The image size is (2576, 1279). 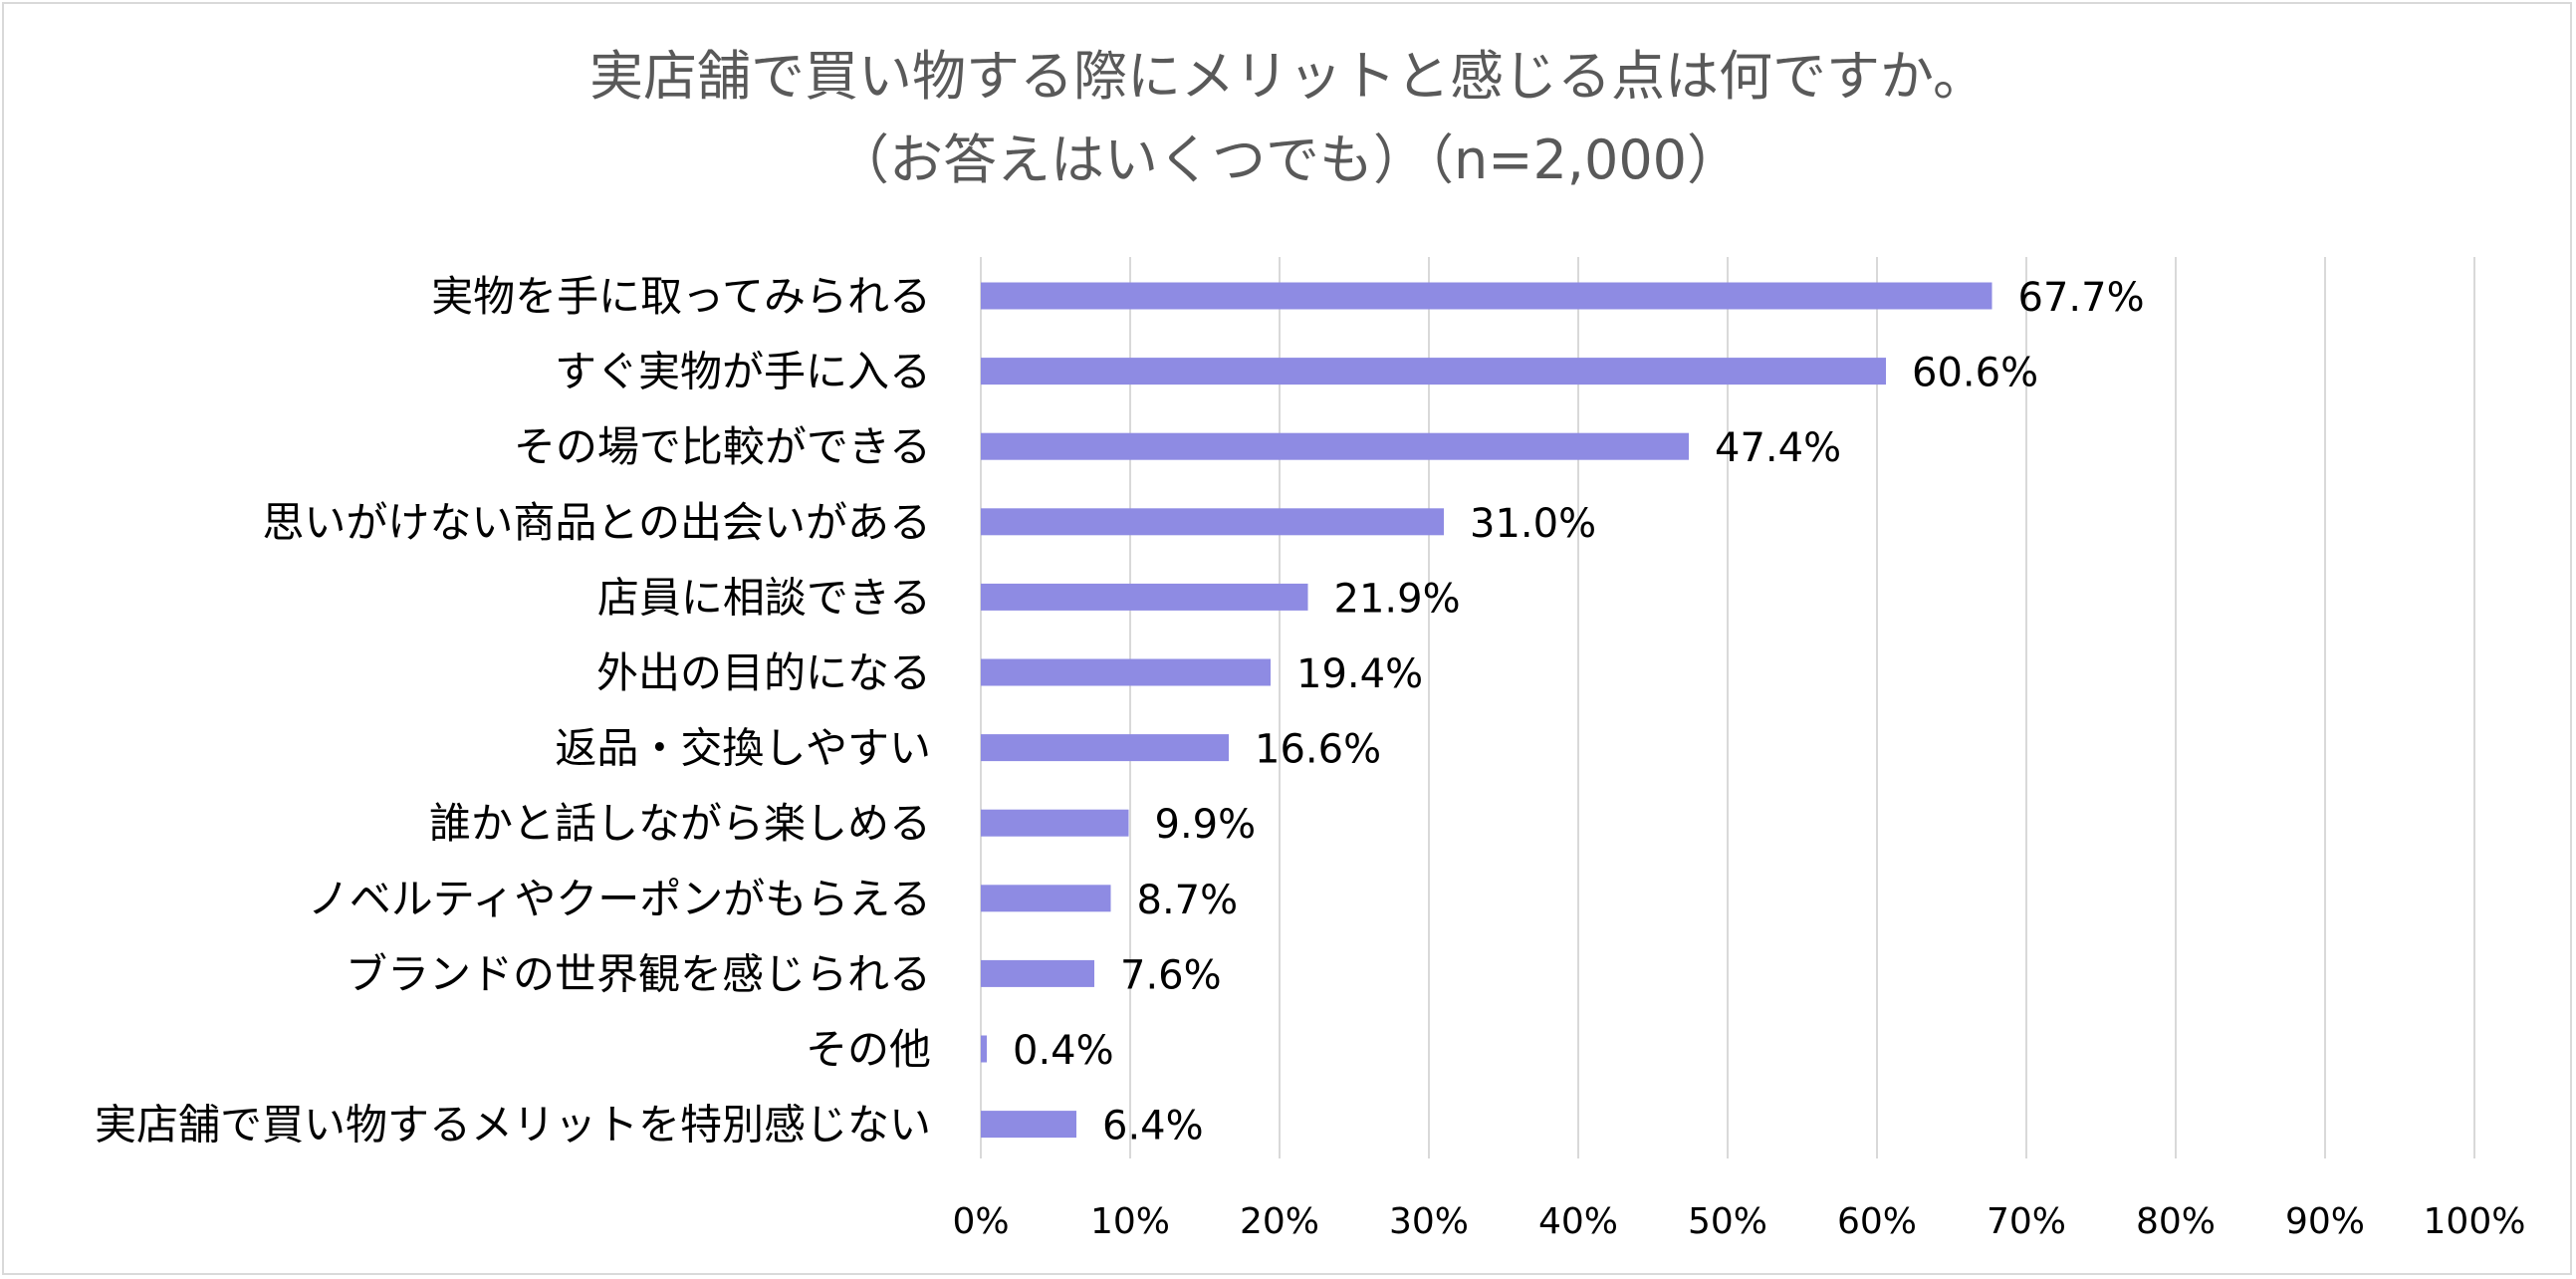 I want to click on x-tick-label: 70%, so click(x=2026, y=1222).